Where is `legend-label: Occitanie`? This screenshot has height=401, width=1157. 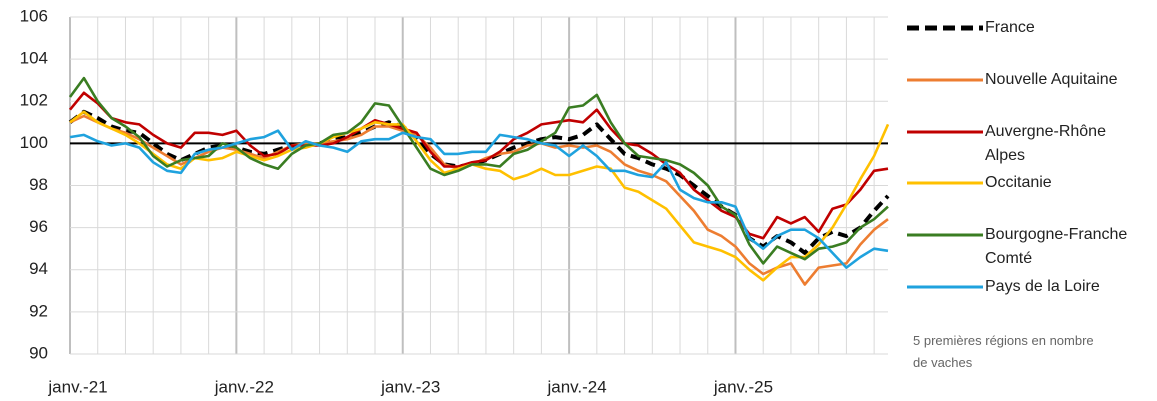
legend-label: Occitanie is located at coordinates (1018, 182).